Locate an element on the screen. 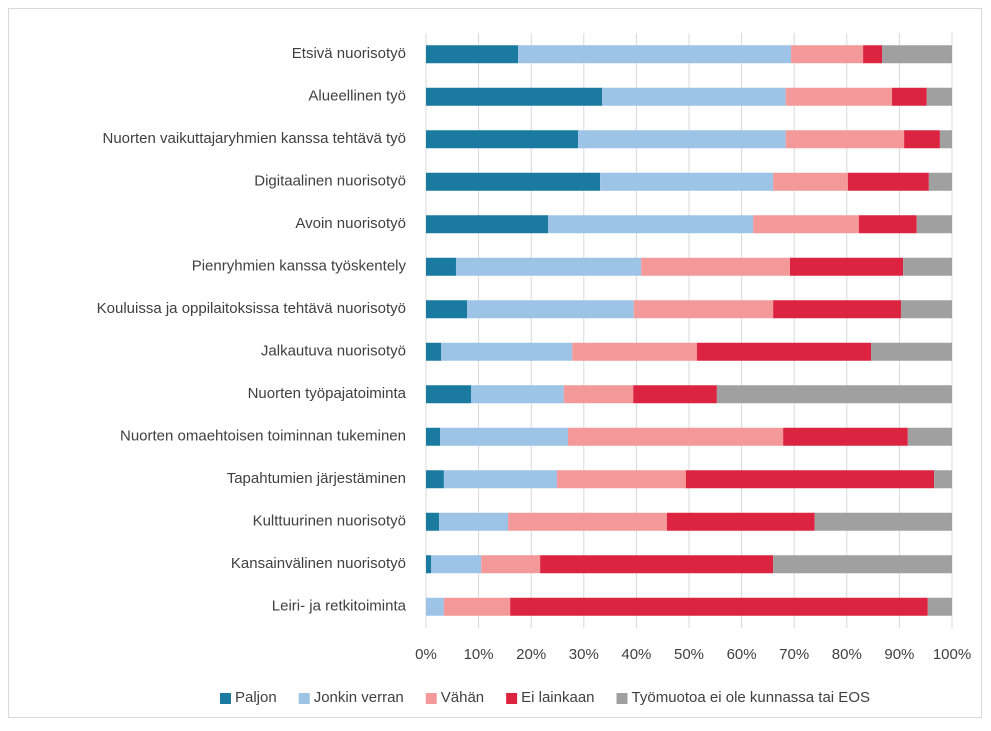  y-tick-label: Nuorten omaehtoisen toiminnan tukeminen is located at coordinates (263, 436).